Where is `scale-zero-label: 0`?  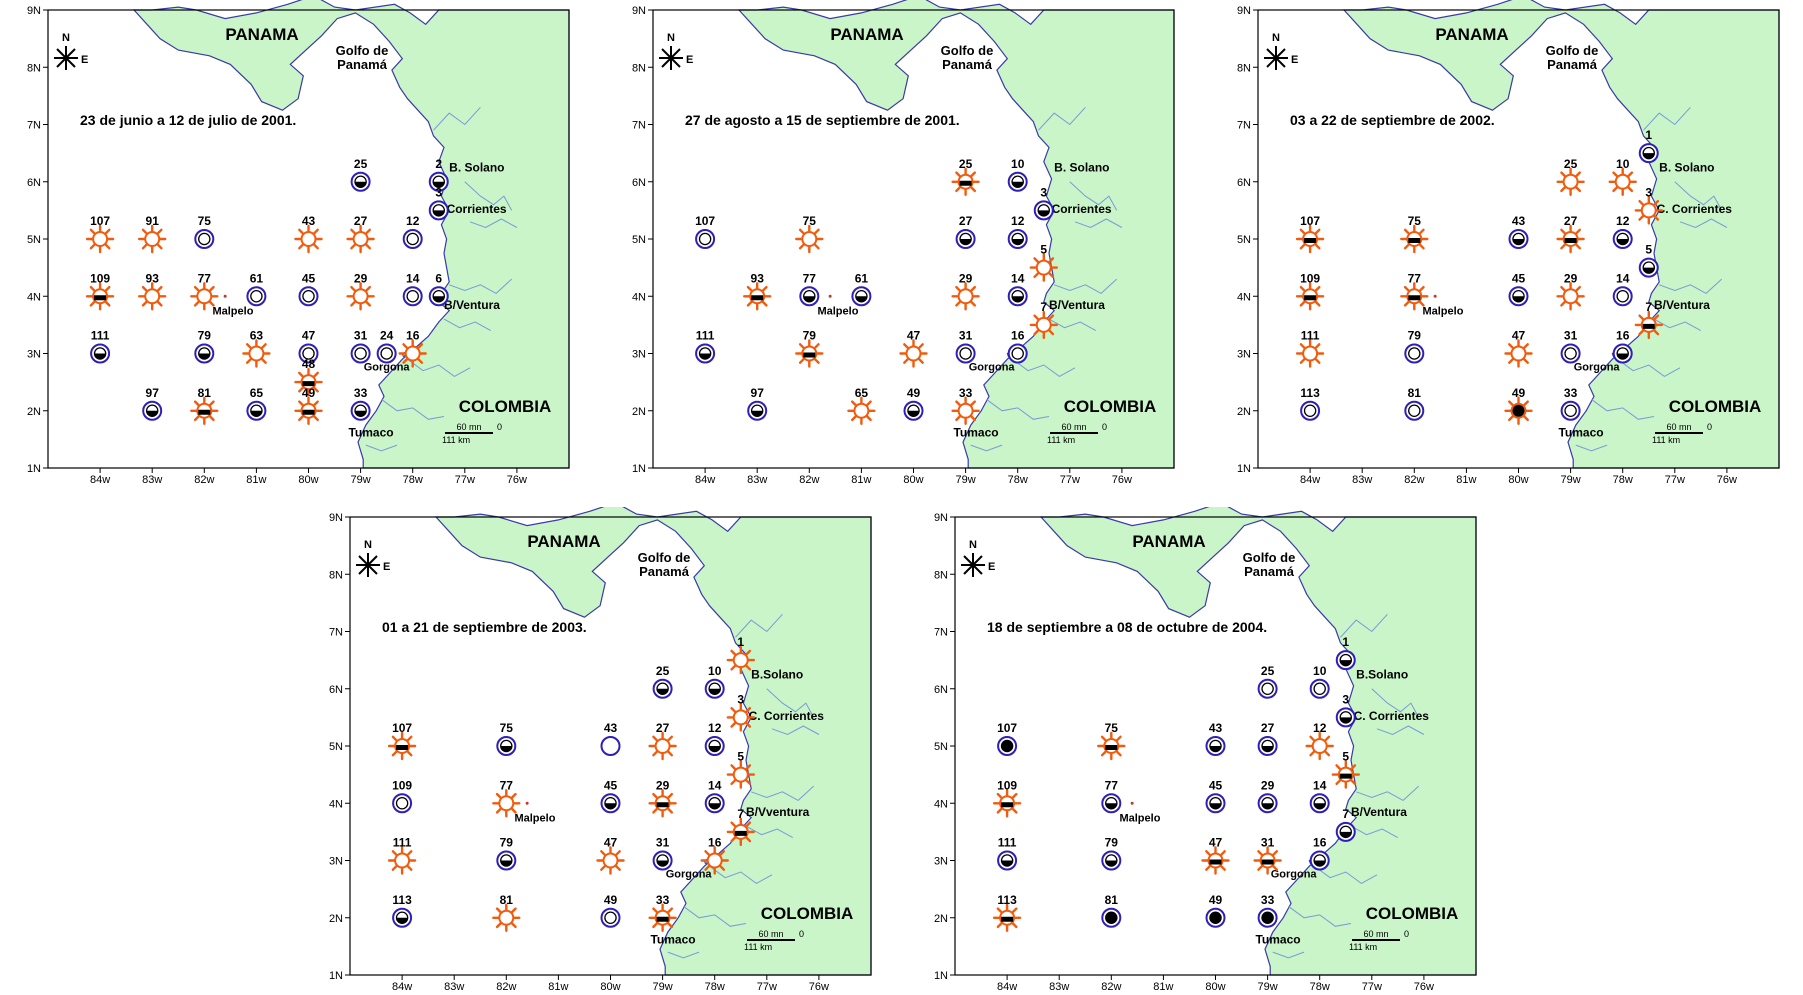 scale-zero-label: 0 is located at coordinates (499, 427).